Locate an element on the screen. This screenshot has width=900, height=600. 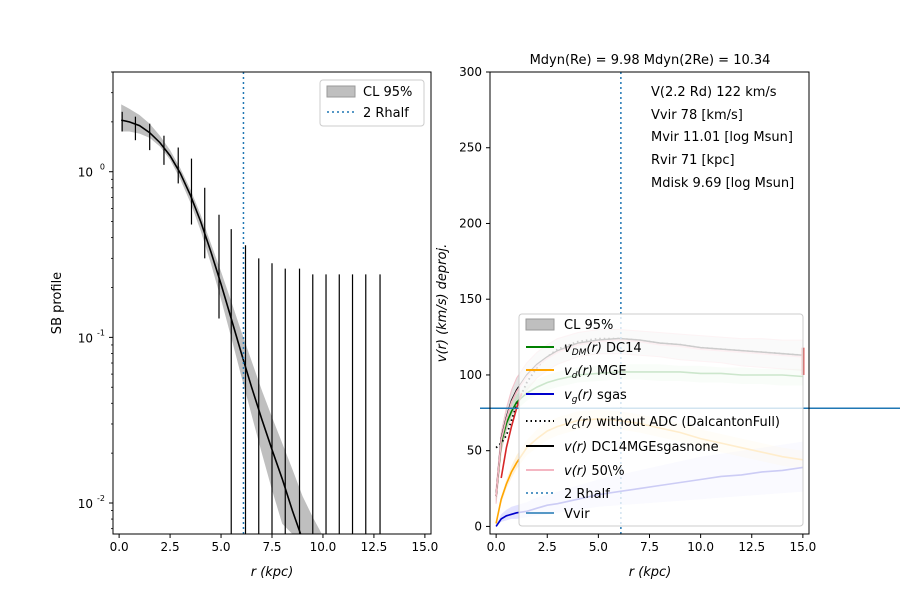
velocity-inner-curve is located at coordinates (511, 435).